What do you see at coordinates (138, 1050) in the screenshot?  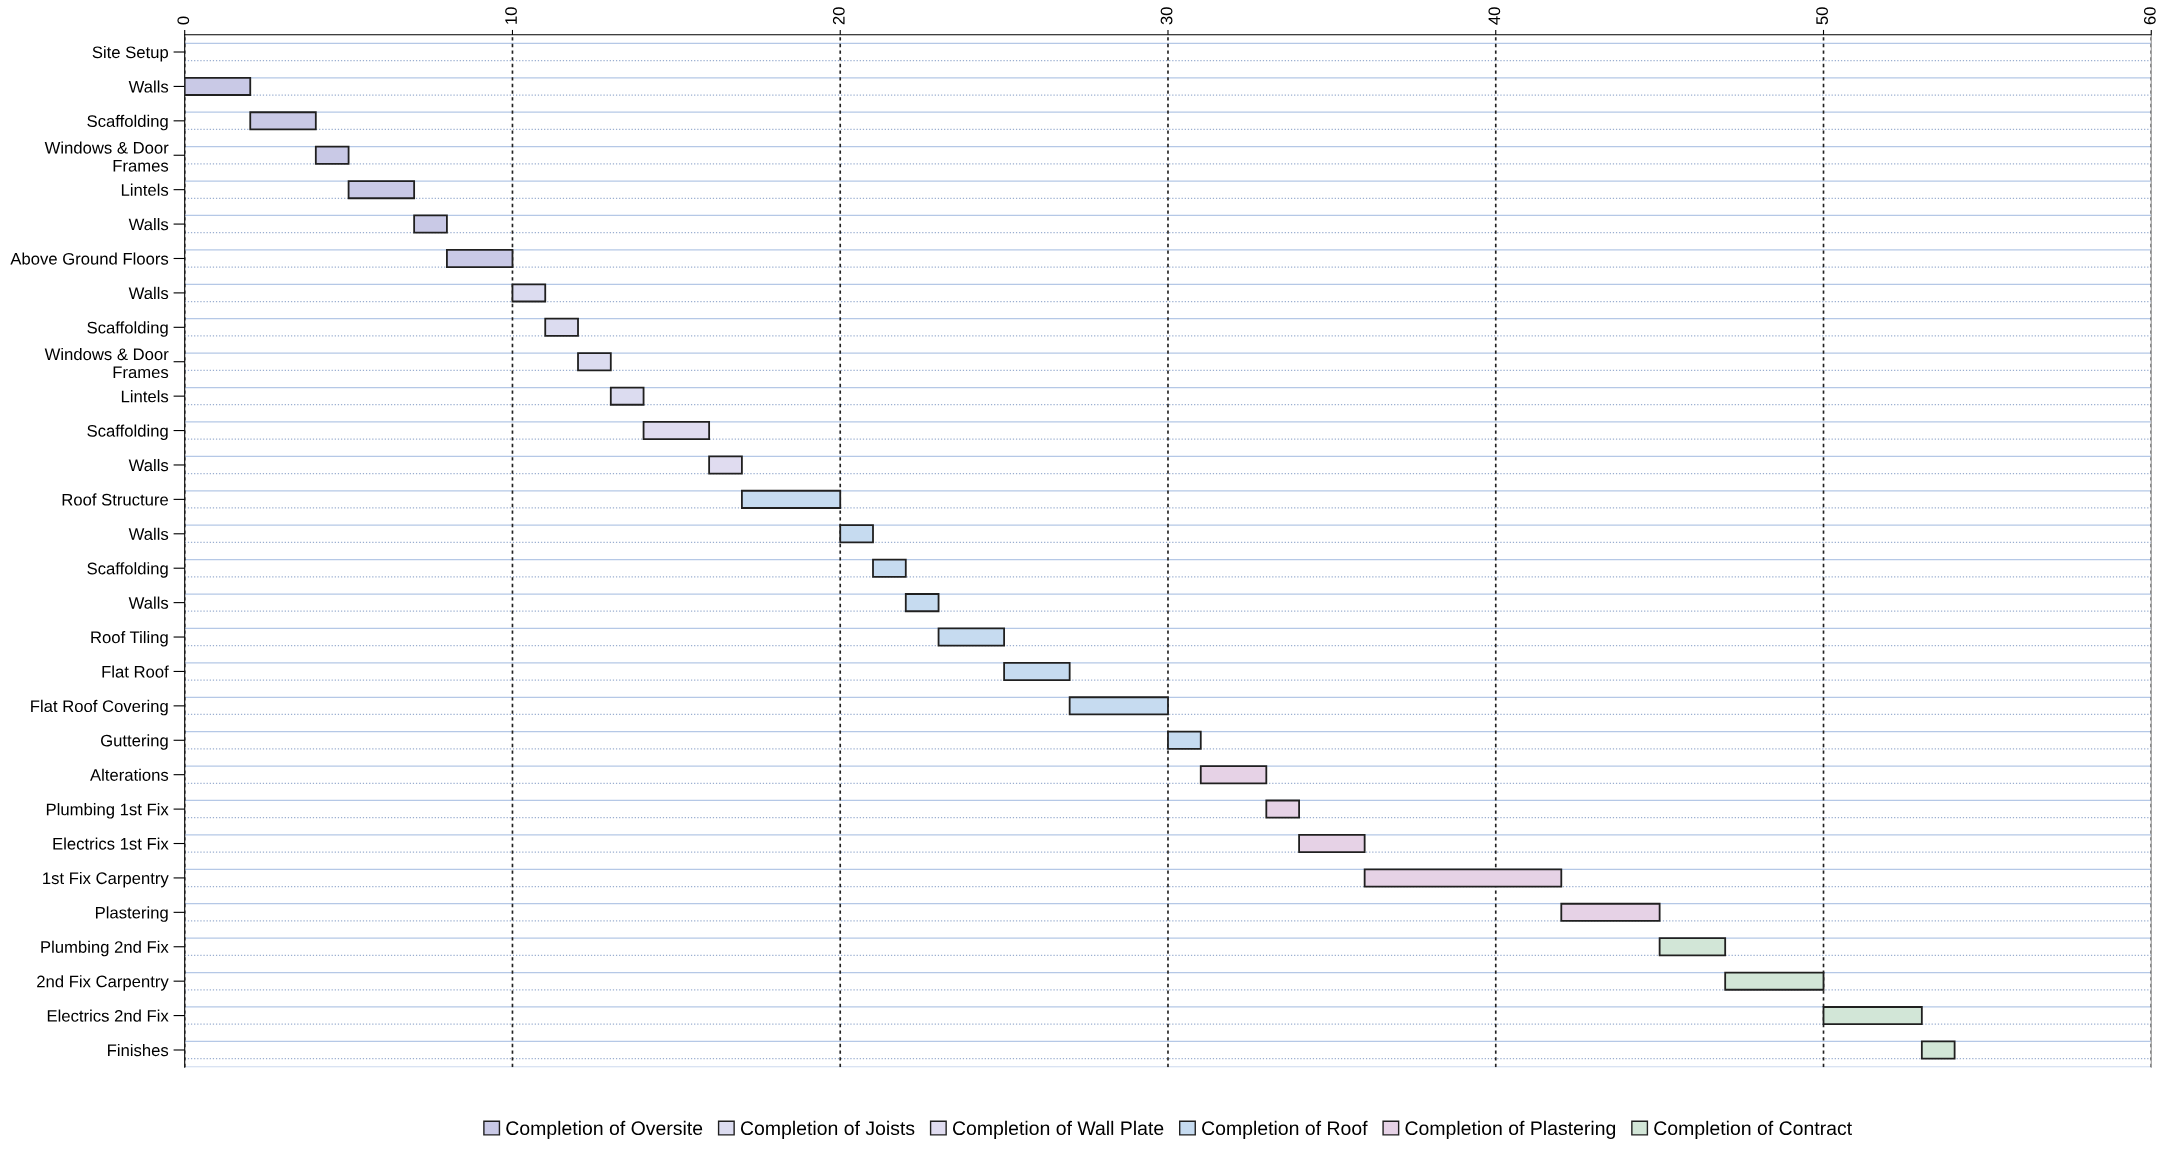 I see `y-tick-label: Finishes` at bounding box center [138, 1050].